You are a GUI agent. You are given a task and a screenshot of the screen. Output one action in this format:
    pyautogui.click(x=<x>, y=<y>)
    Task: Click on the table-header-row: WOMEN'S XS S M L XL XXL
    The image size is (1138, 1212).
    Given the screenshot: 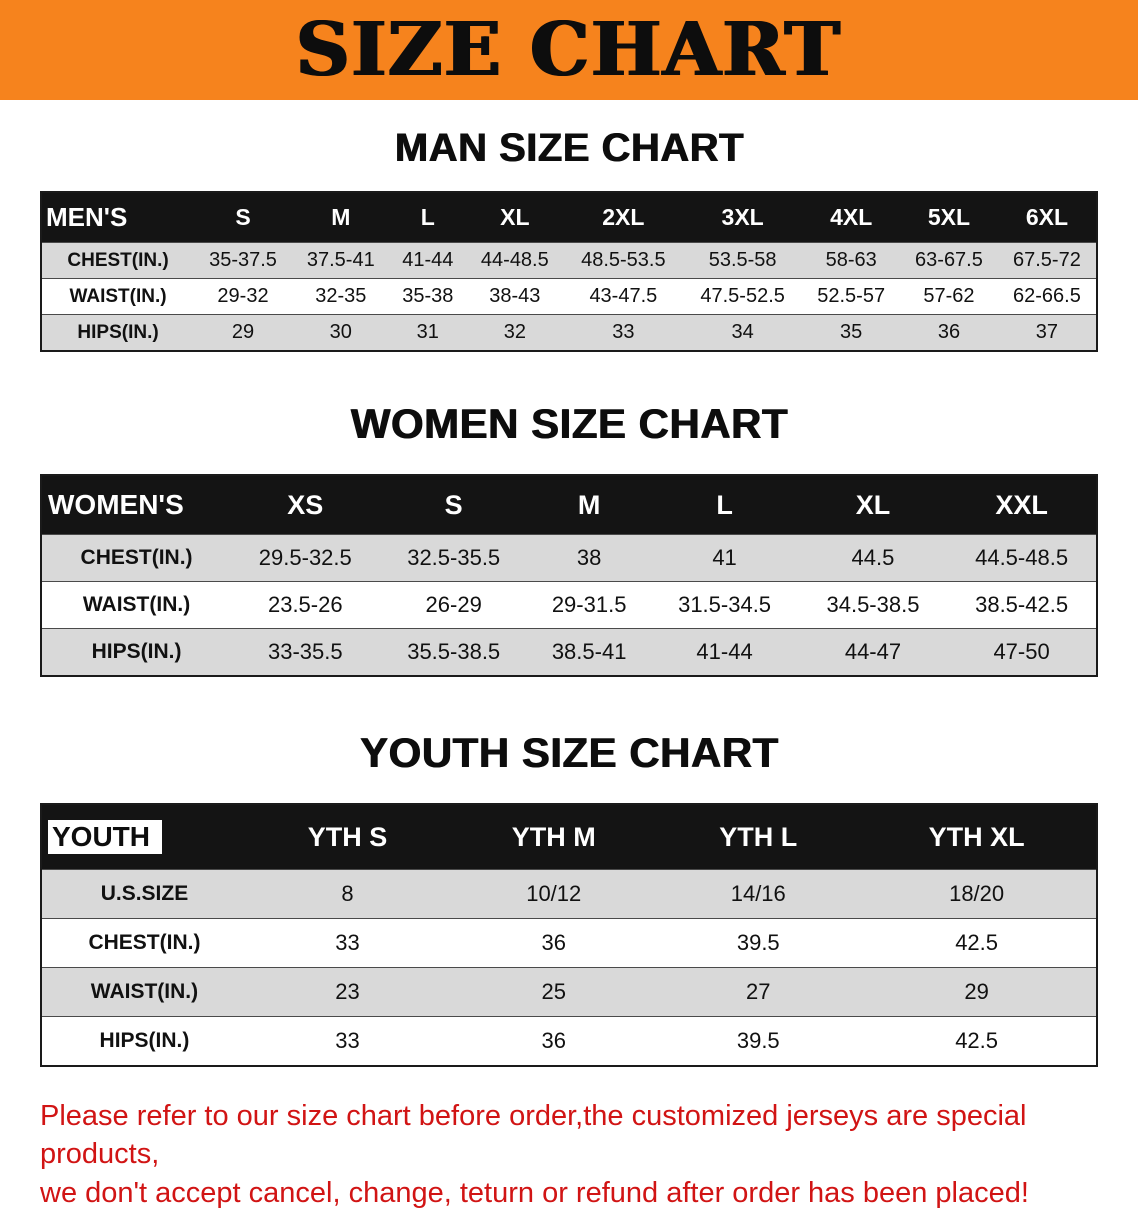 What is the action you would take?
    pyautogui.click(x=569, y=505)
    